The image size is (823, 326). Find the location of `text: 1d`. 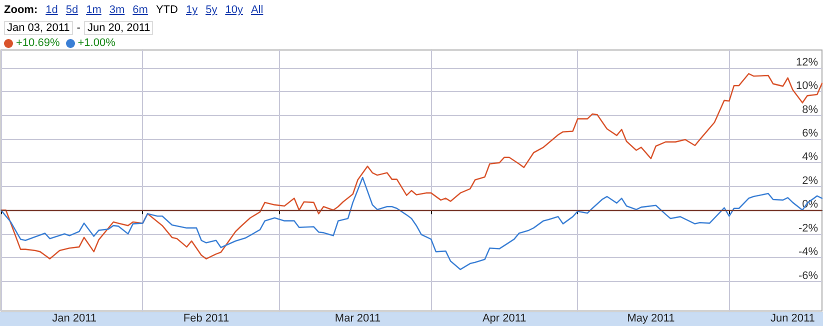

text: 1d is located at coordinates (52, 10).